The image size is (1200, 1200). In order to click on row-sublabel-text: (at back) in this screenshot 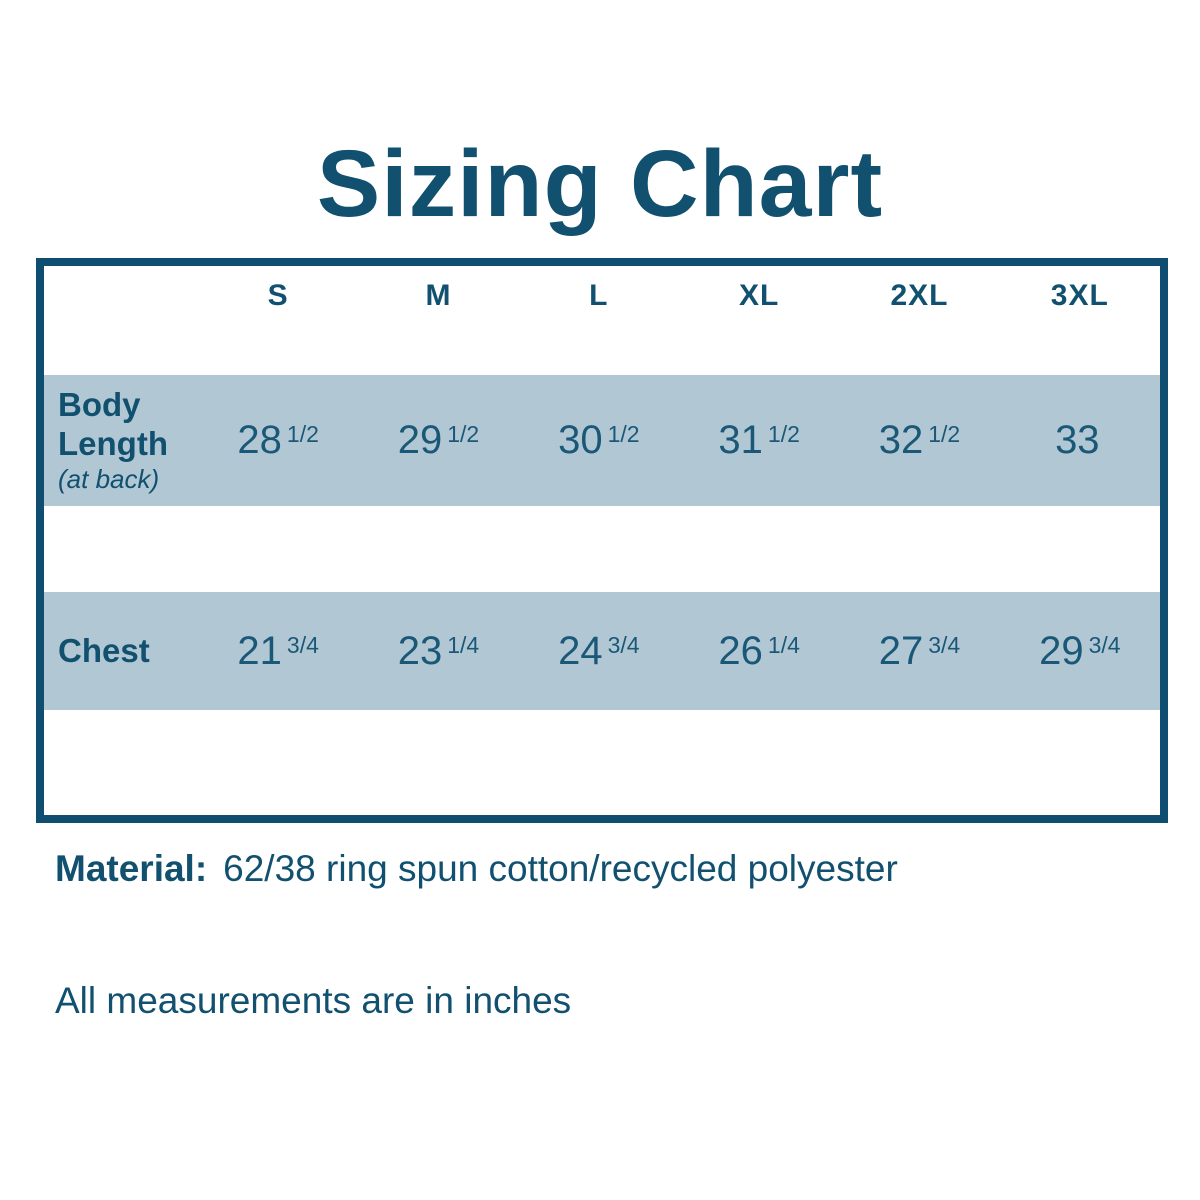, I will do `click(109, 478)`.